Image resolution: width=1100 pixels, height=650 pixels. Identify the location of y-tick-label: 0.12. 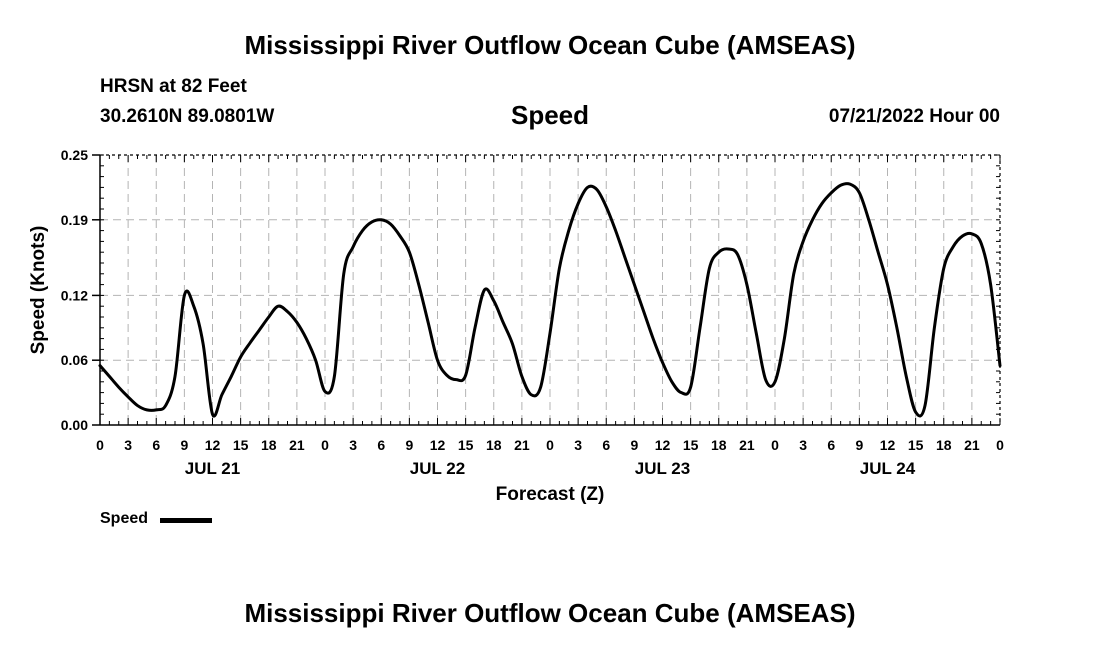
(74, 295).